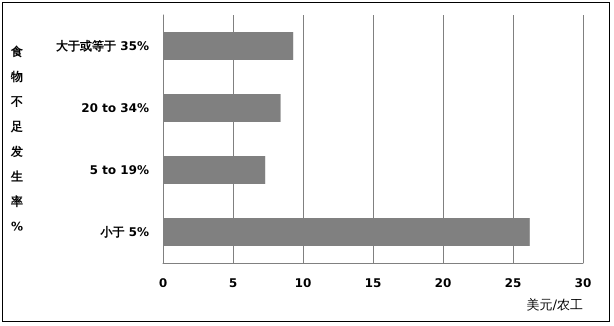  Describe the element at coordinates (119, 170) in the screenshot. I see `y-tick-label: 5 to 19%` at that location.